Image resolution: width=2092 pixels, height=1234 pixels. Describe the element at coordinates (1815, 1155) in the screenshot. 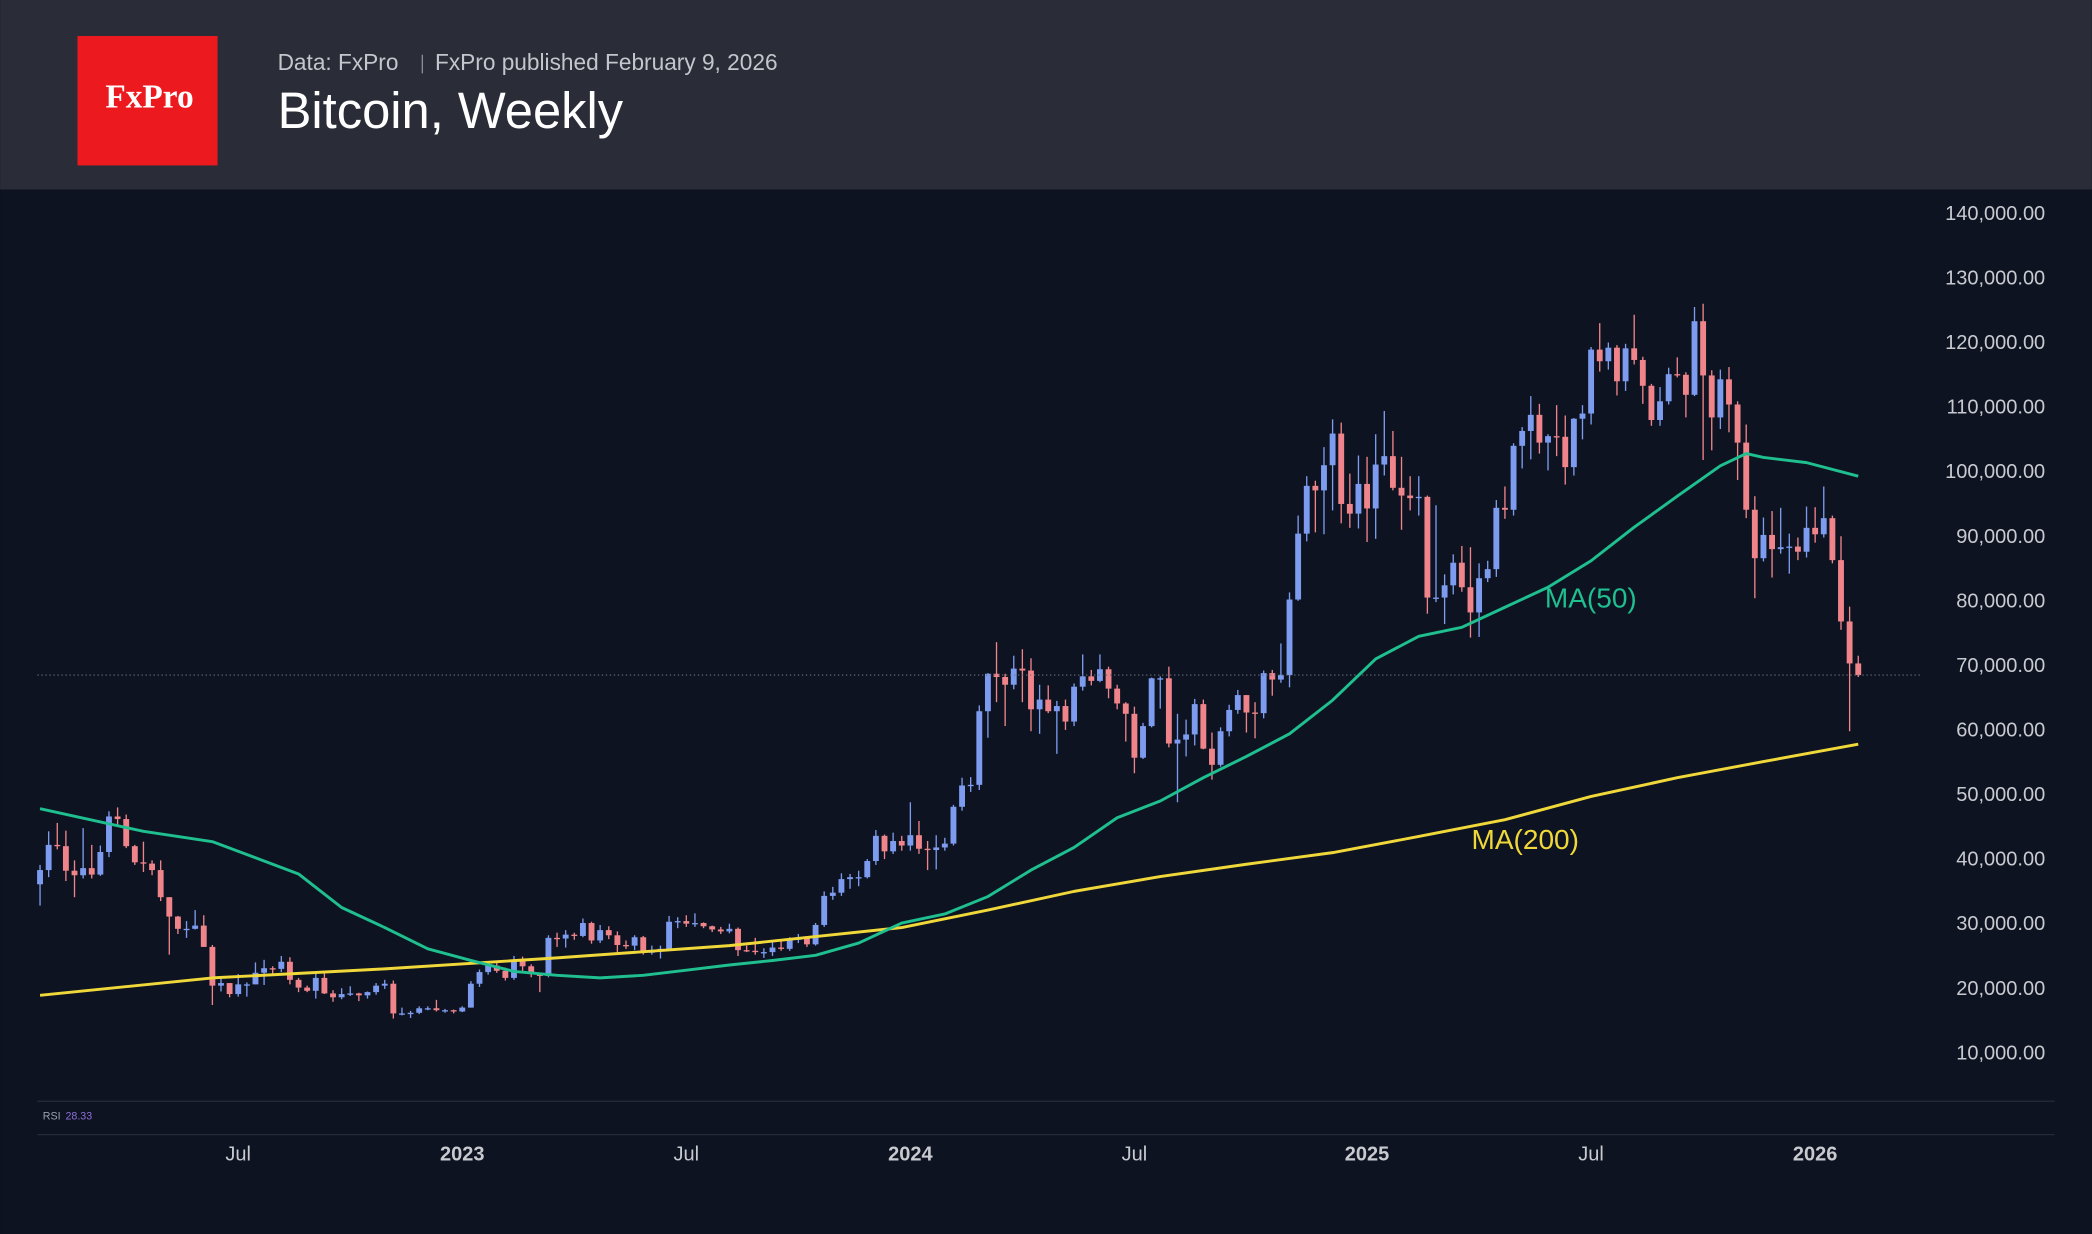

I see `x-tick-label: 2026` at that location.